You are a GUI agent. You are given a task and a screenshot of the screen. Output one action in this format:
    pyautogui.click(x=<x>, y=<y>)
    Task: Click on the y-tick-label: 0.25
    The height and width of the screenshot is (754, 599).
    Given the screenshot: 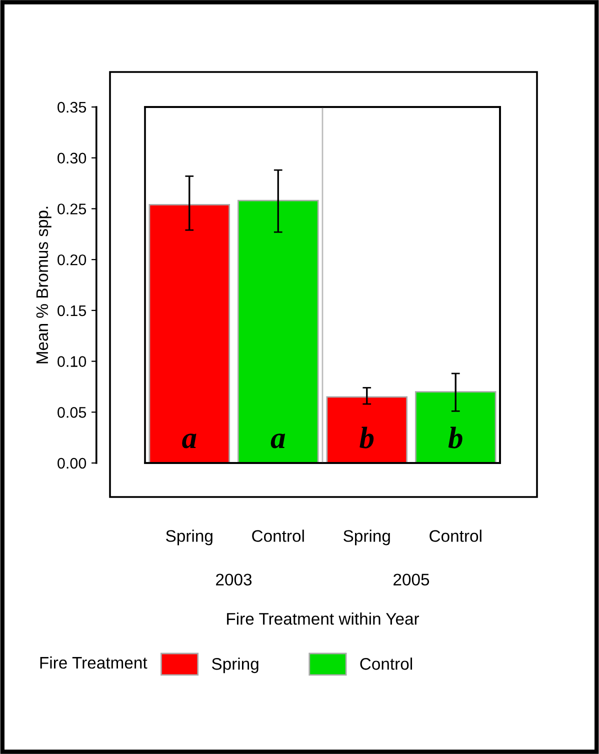 What is the action you would take?
    pyautogui.click(x=72, y=209)
    